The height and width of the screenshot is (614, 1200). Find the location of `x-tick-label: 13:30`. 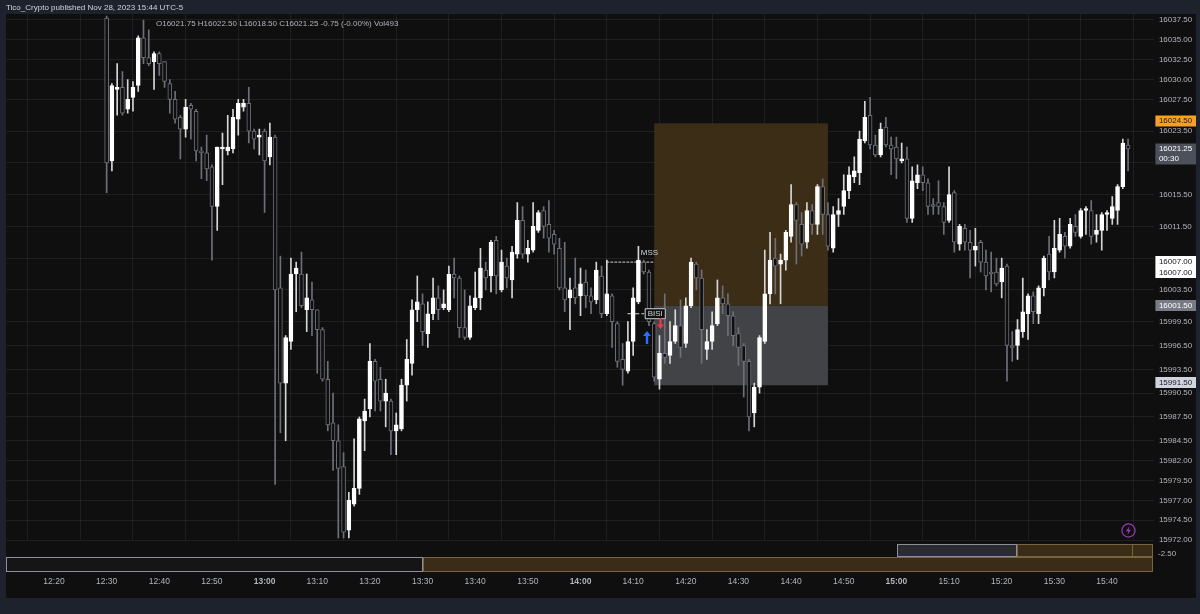

x-tick-label: 13:30 is located at coordinates (422, 581).